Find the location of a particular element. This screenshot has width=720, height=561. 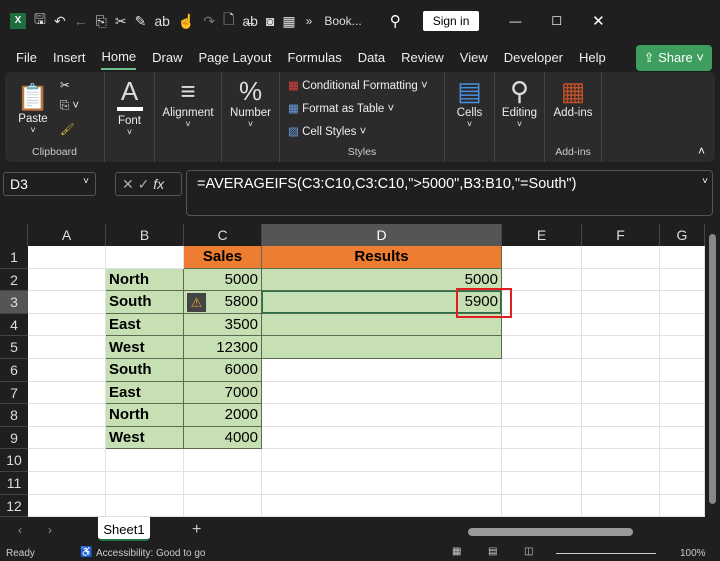

cell-G9 is located at coordinates (682, 438).